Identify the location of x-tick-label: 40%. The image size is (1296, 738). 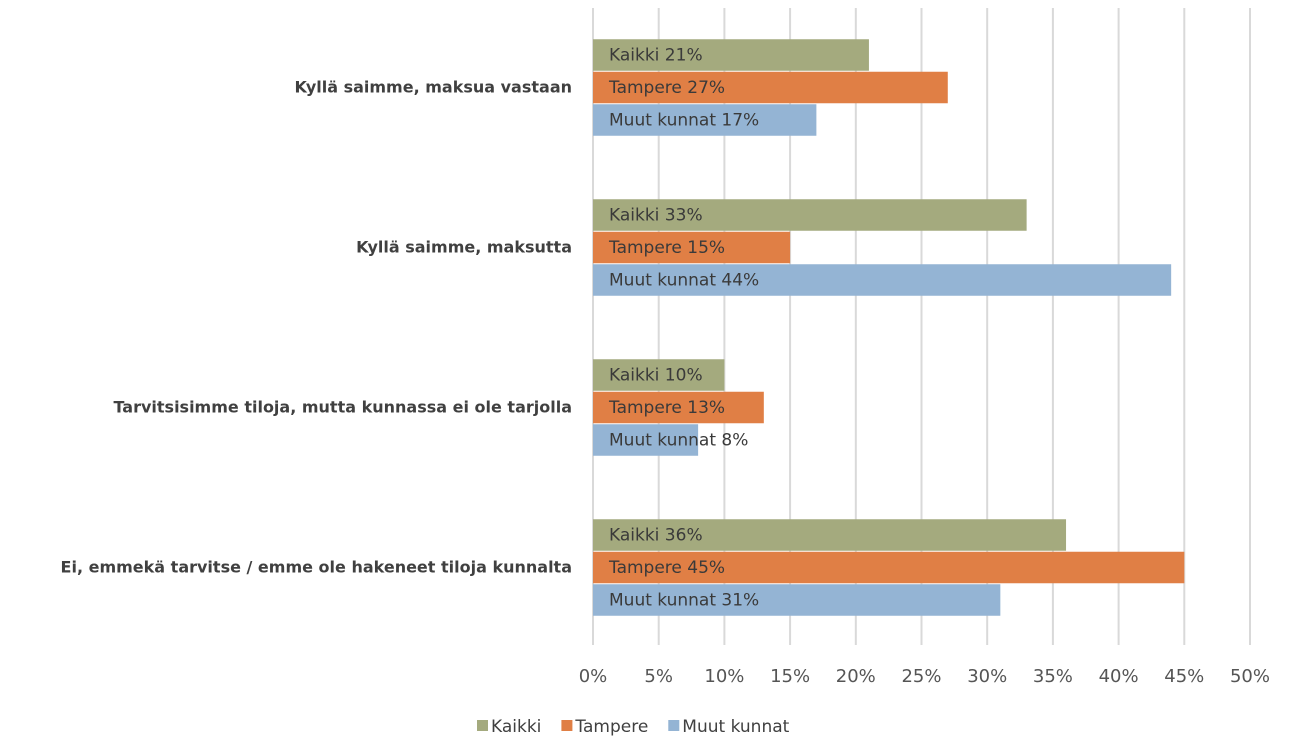
(1119, 676).